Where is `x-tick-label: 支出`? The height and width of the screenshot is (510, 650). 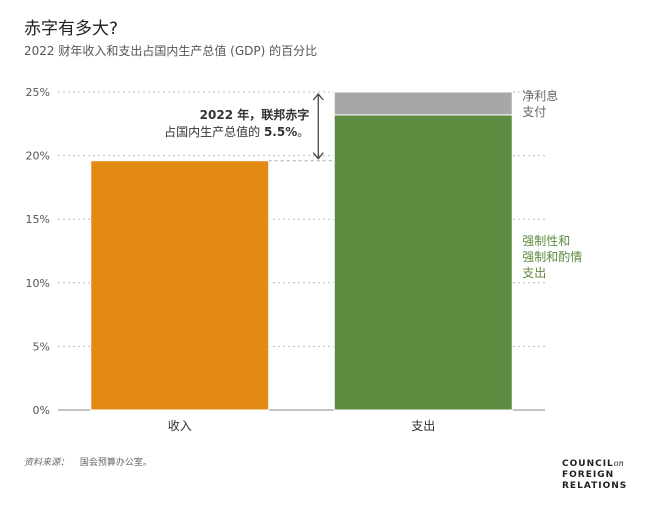
x-tick-label: 支出 is located at coordinates (423, 426).